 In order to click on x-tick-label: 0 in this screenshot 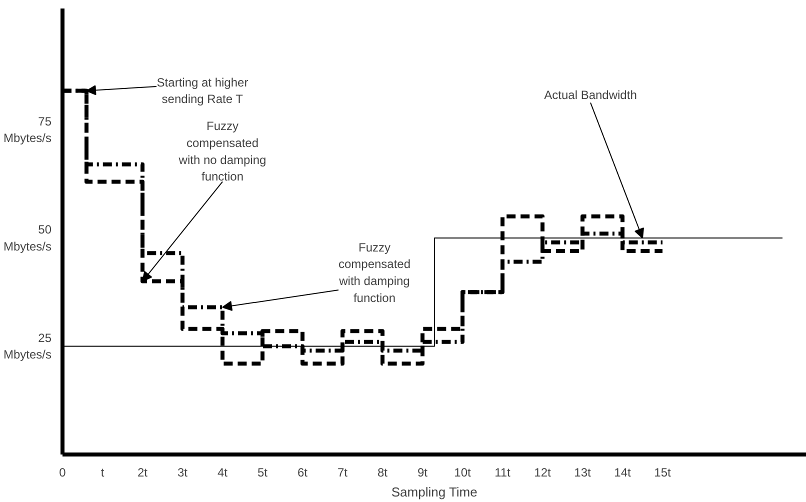, I will do `click(62, 473)`.